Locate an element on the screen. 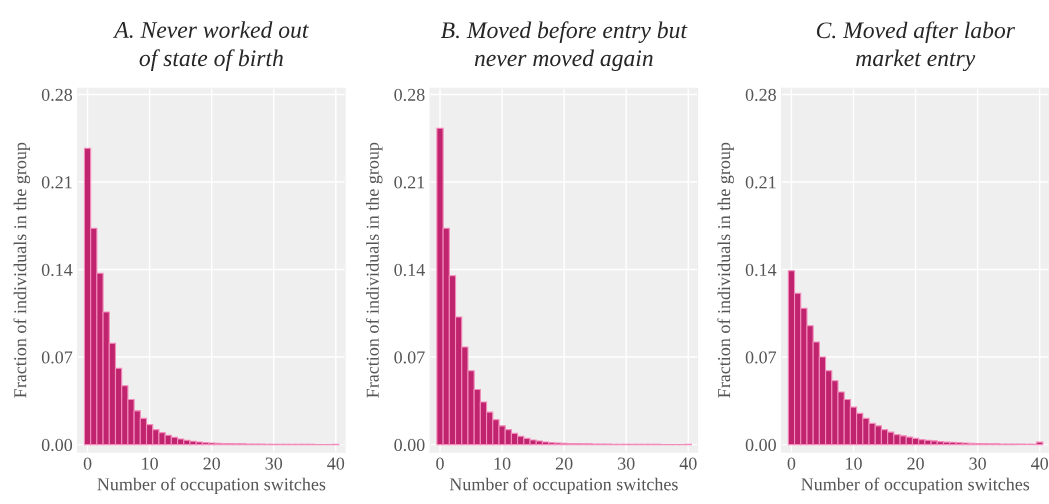  chart-title: A. Never worked out of state of birth is located at coordinates (211, 46).